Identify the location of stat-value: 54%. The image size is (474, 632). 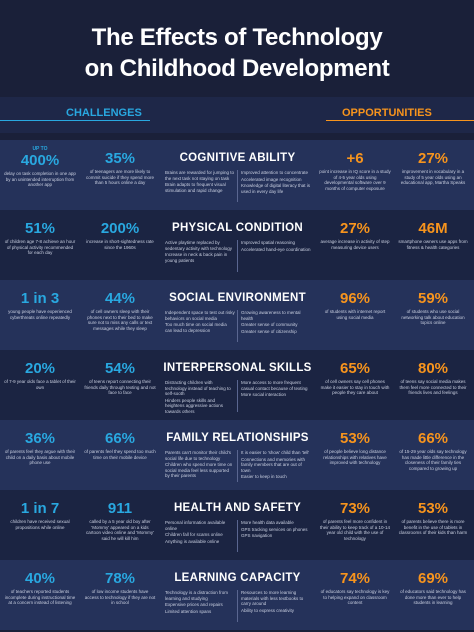
(120, 368).